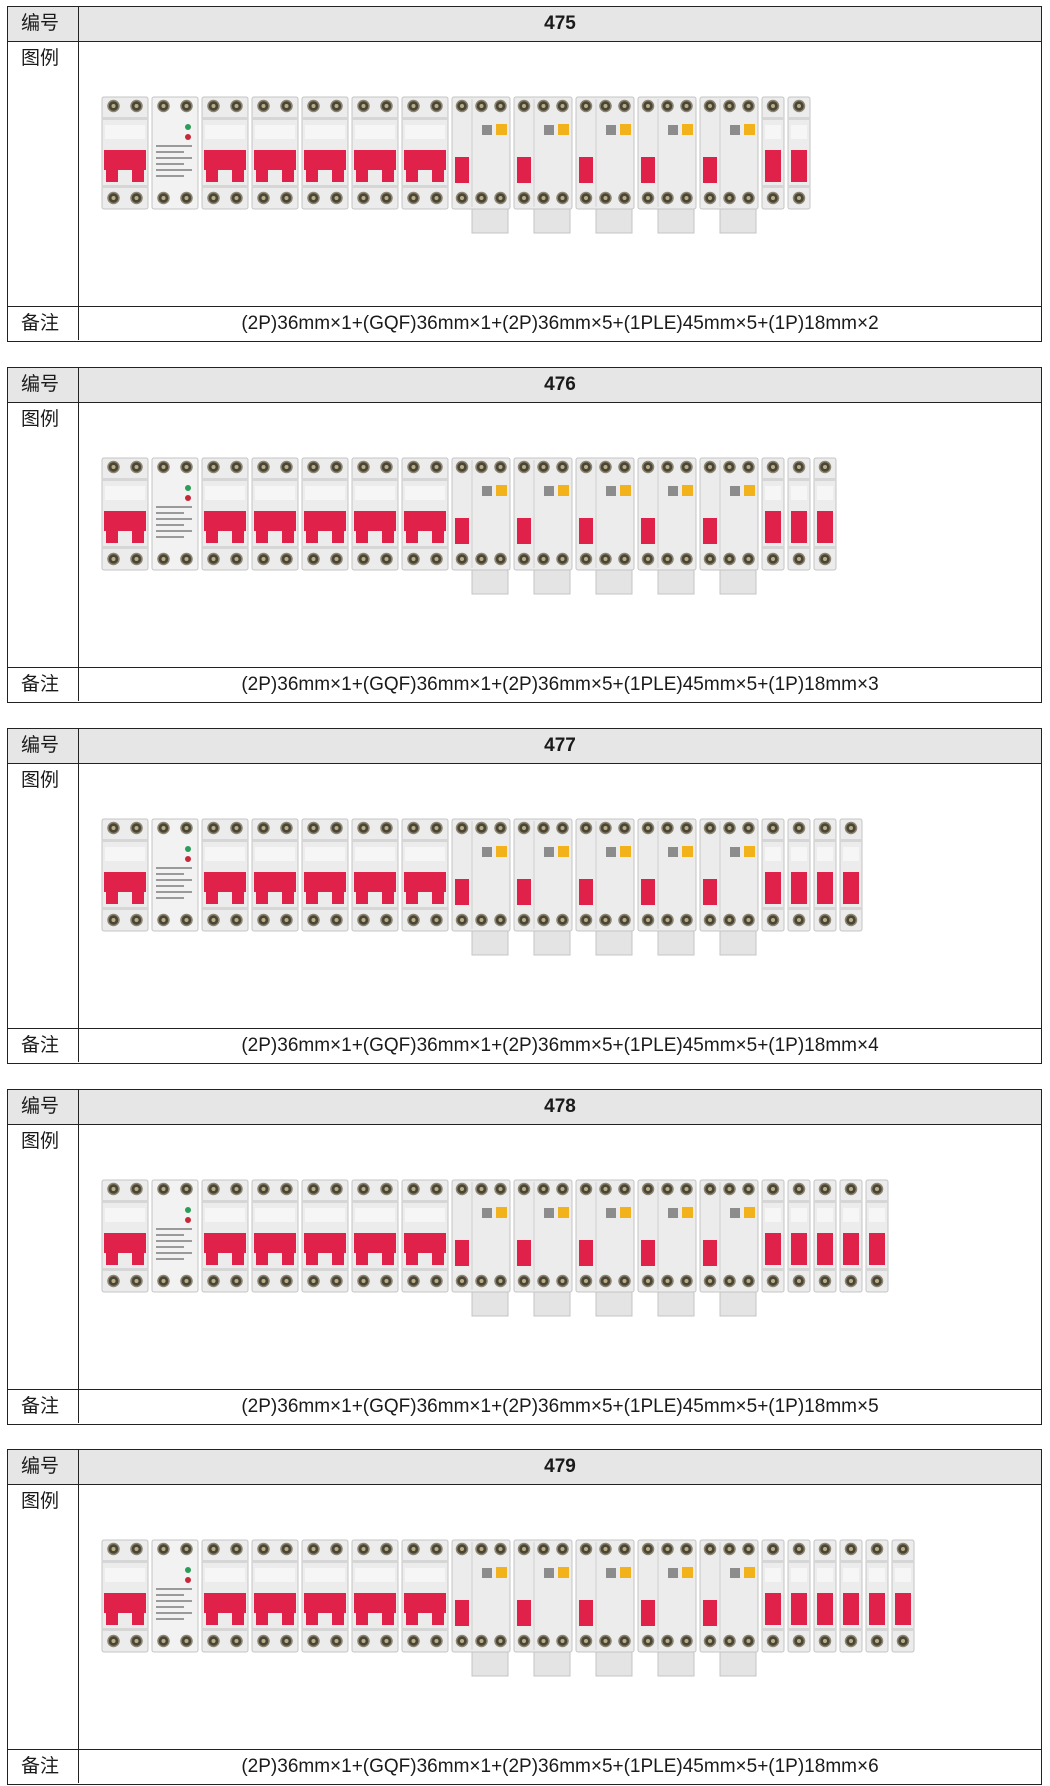 The image size is (1050, 1786). Describe the element at coordinates (524, 385) in the screenshot. I see `number-row: 编号 476` at that location.